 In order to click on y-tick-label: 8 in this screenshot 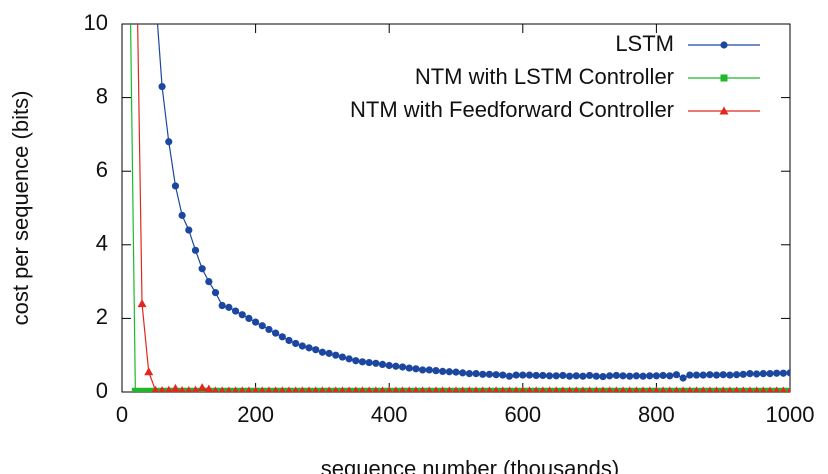, I will do `click(102, 95)`.